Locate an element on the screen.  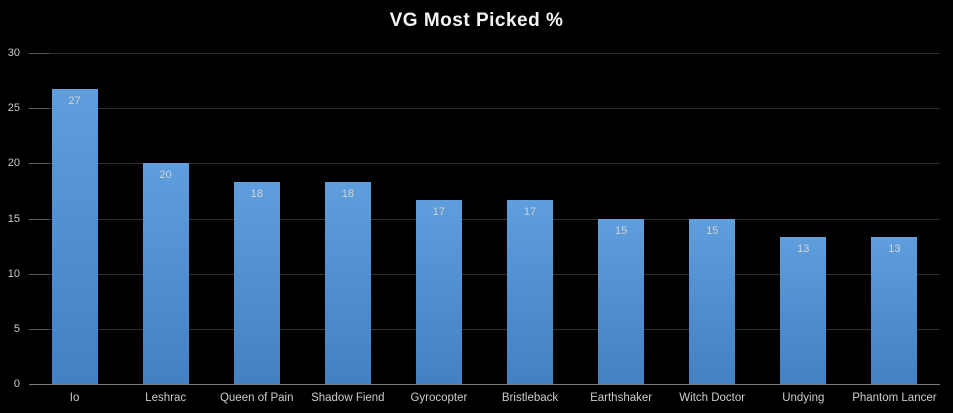
y-axis-tick-label: 15 is located at coordinates (13, 218).